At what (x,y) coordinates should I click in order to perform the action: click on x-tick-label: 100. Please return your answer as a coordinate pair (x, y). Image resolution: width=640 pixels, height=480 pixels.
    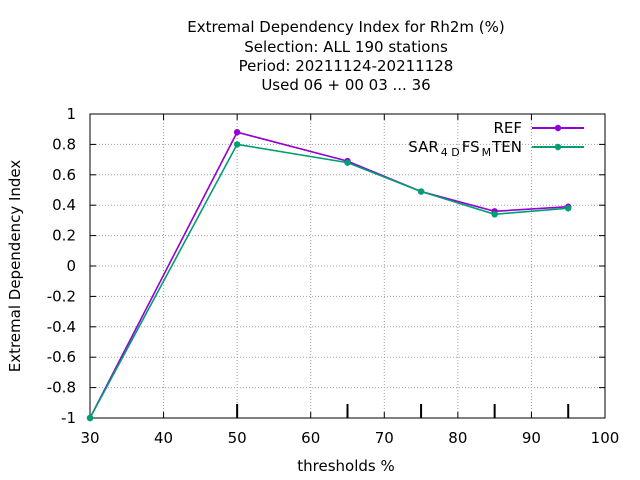
    Looking at the image, I should click on (605, 438).